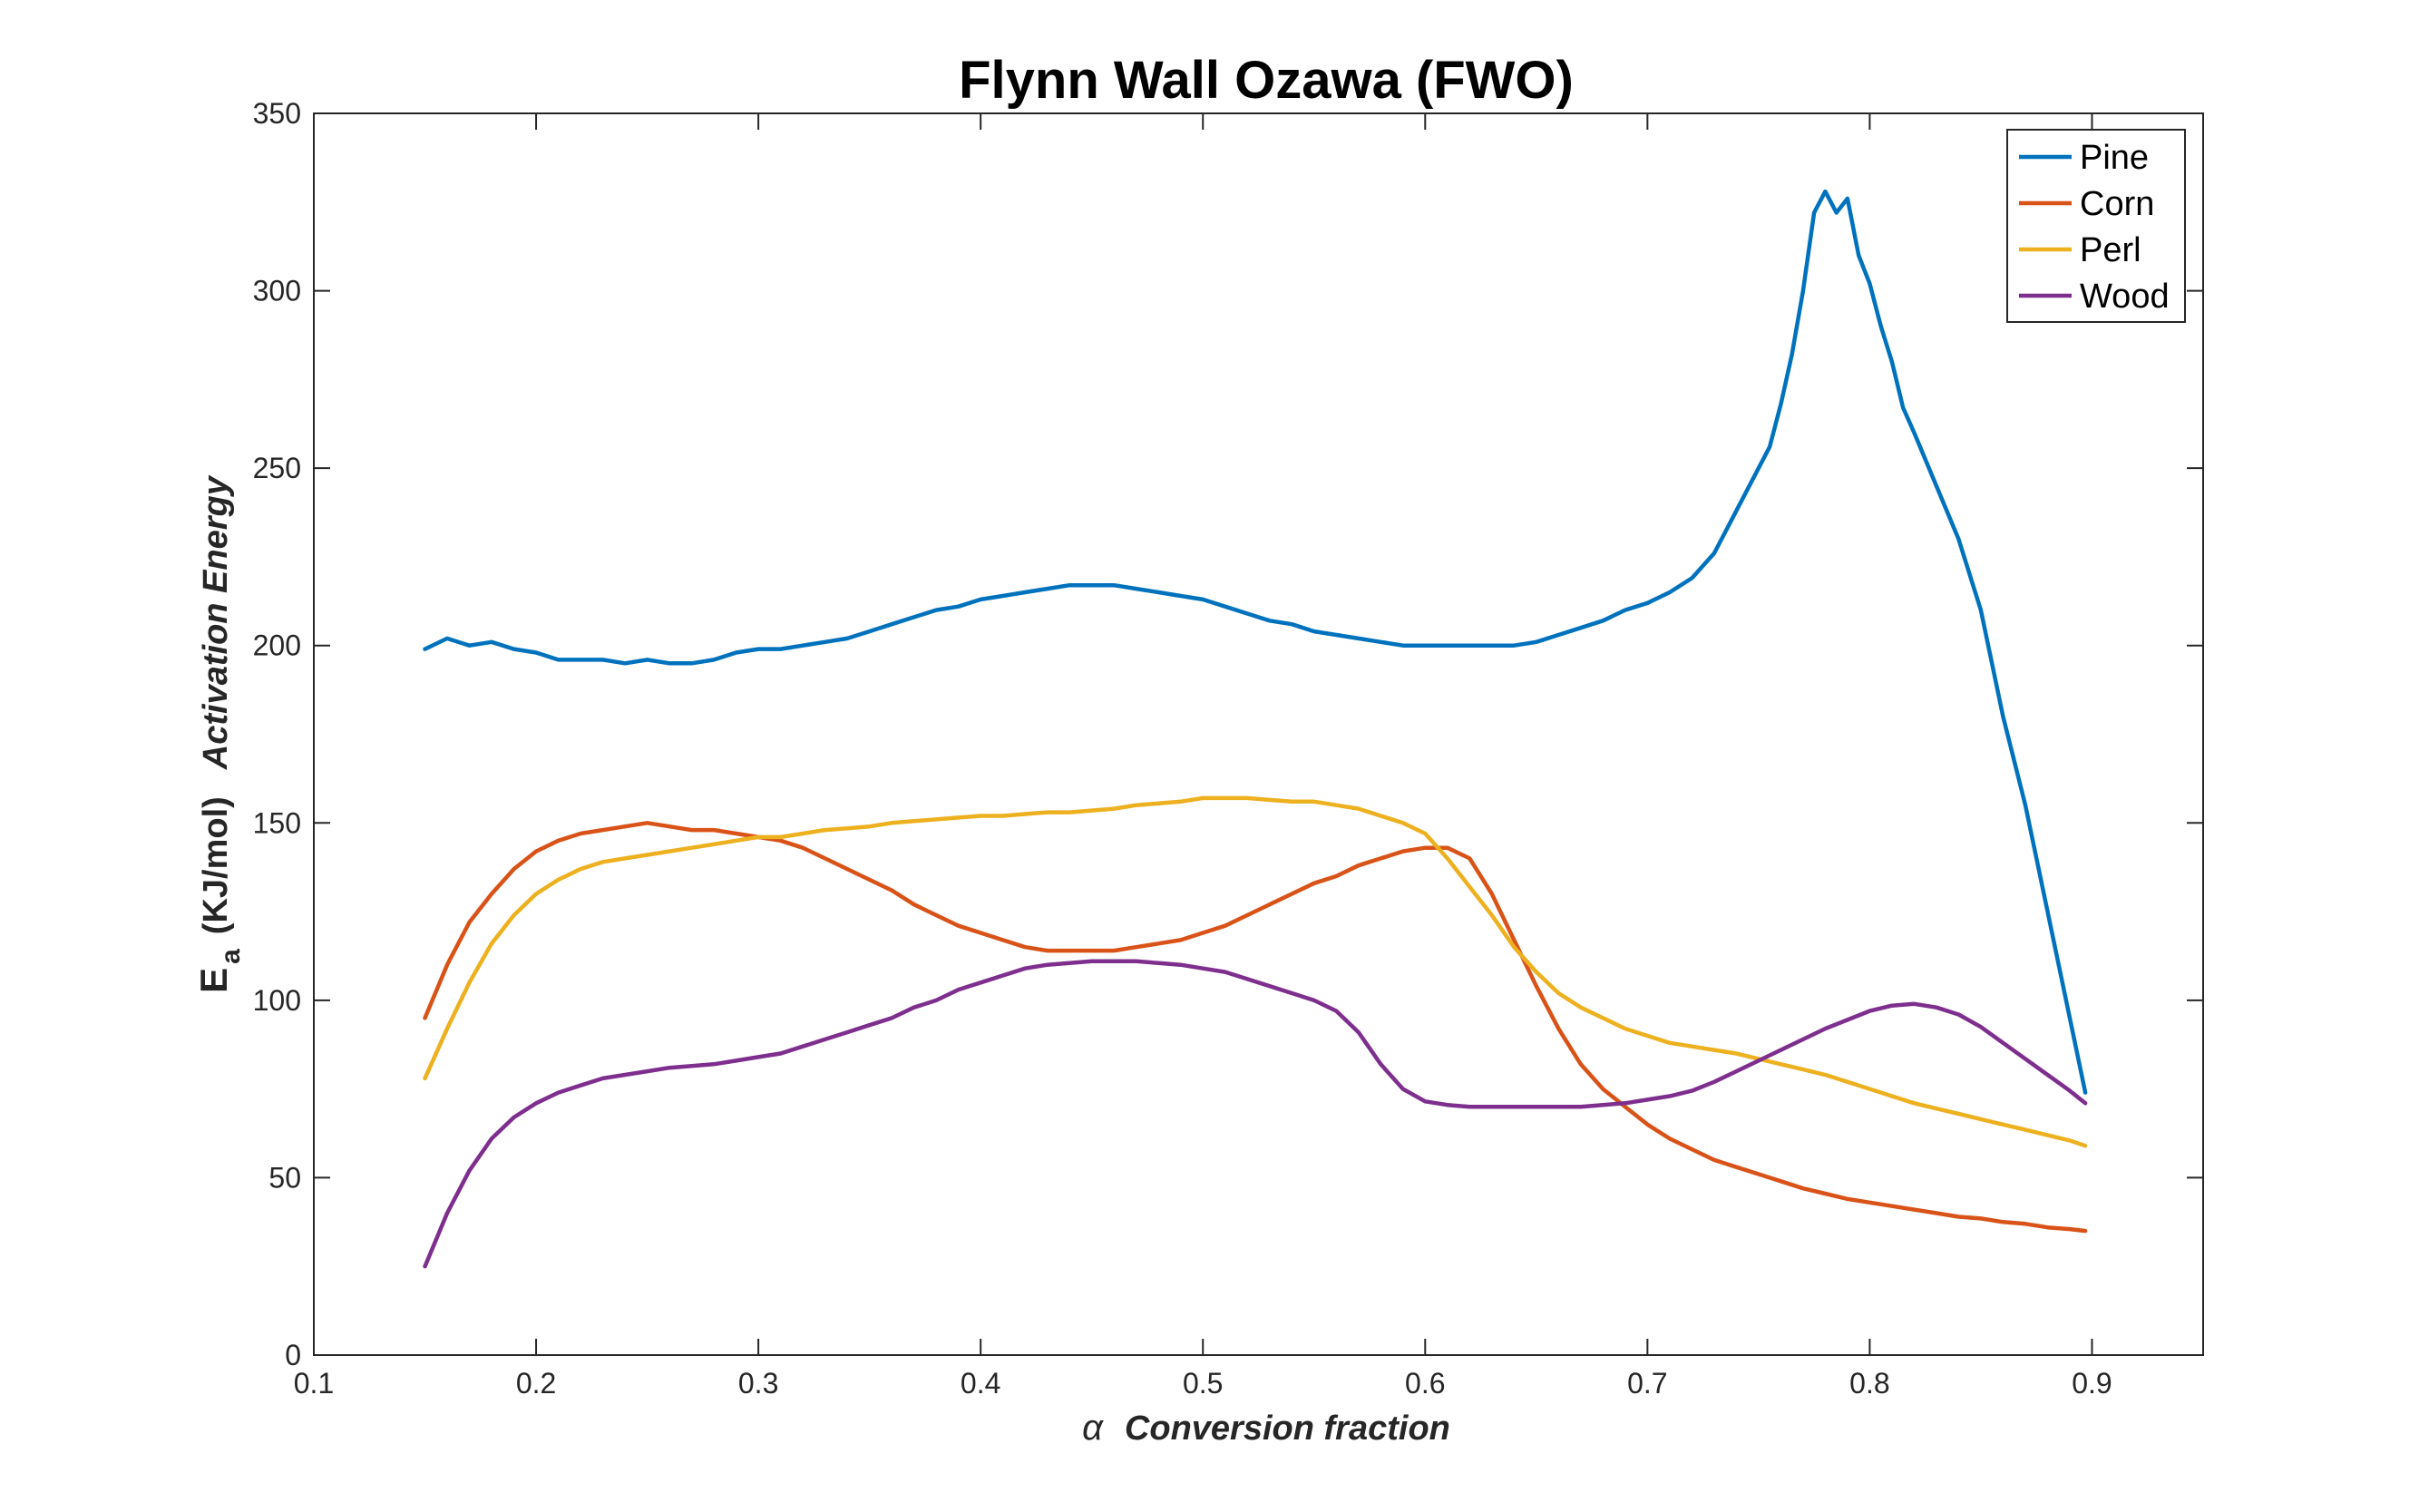 This screenshot has height=1512, width=2419. Describe the element at coordinates (277, 468) in the screenshot. I see `y-tick-label: 250` at that location.